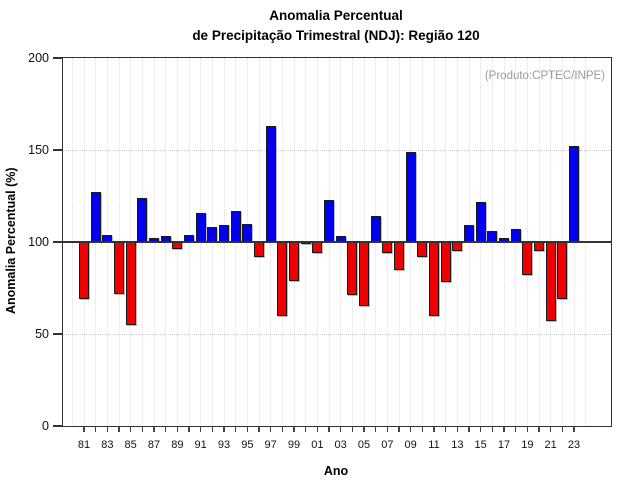  What do you see at coordinates (399, 256) in the screenshot?
I see `bar-2008` at bounding box center [399, 256].